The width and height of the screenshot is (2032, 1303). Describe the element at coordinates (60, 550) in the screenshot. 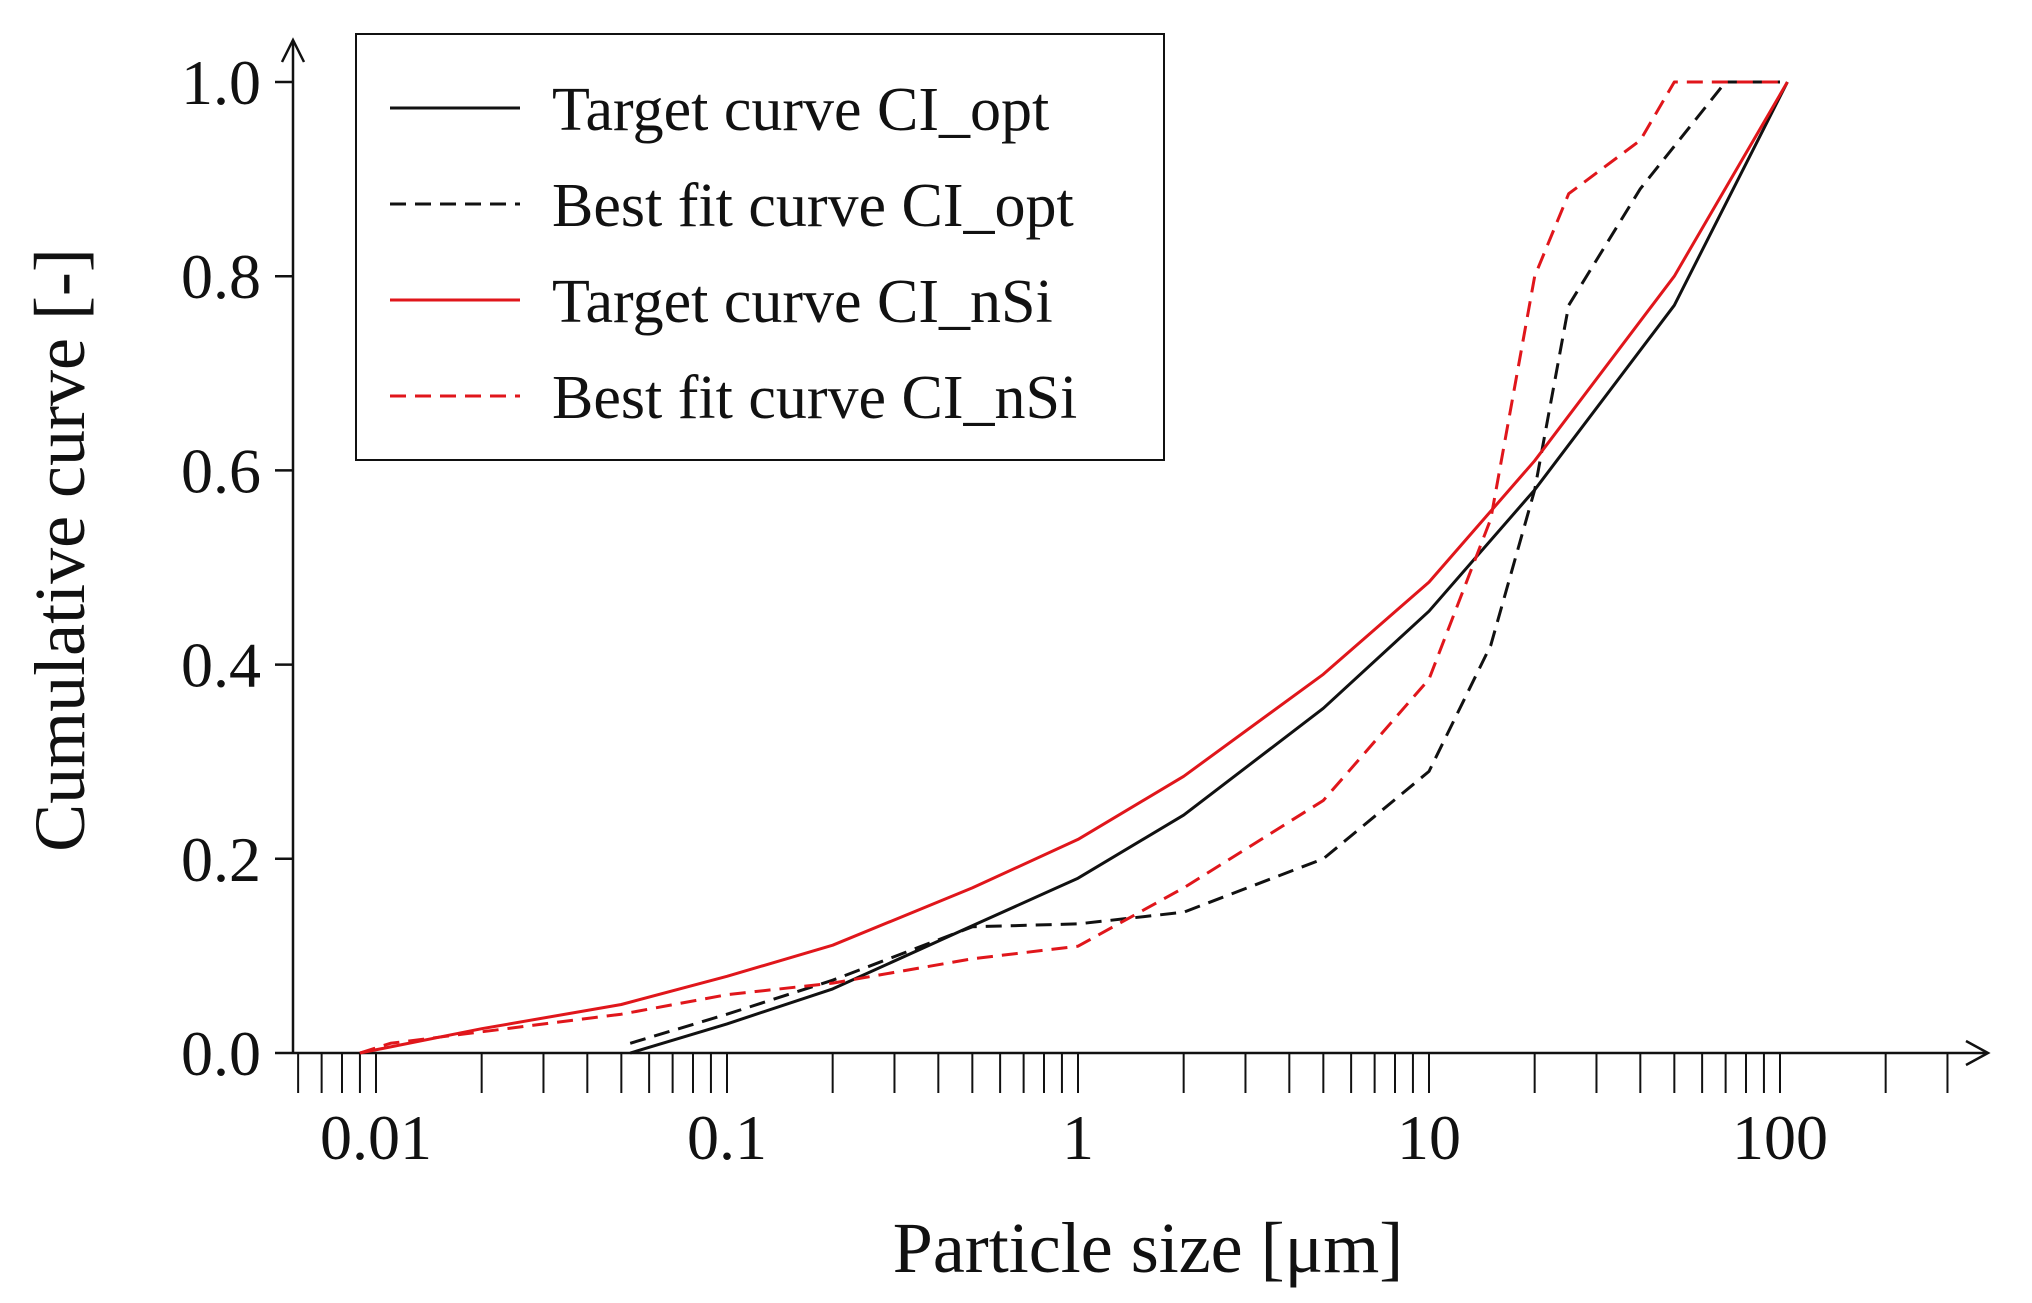

I see `y-axis-label: Cumulative curve [-]` at that location.